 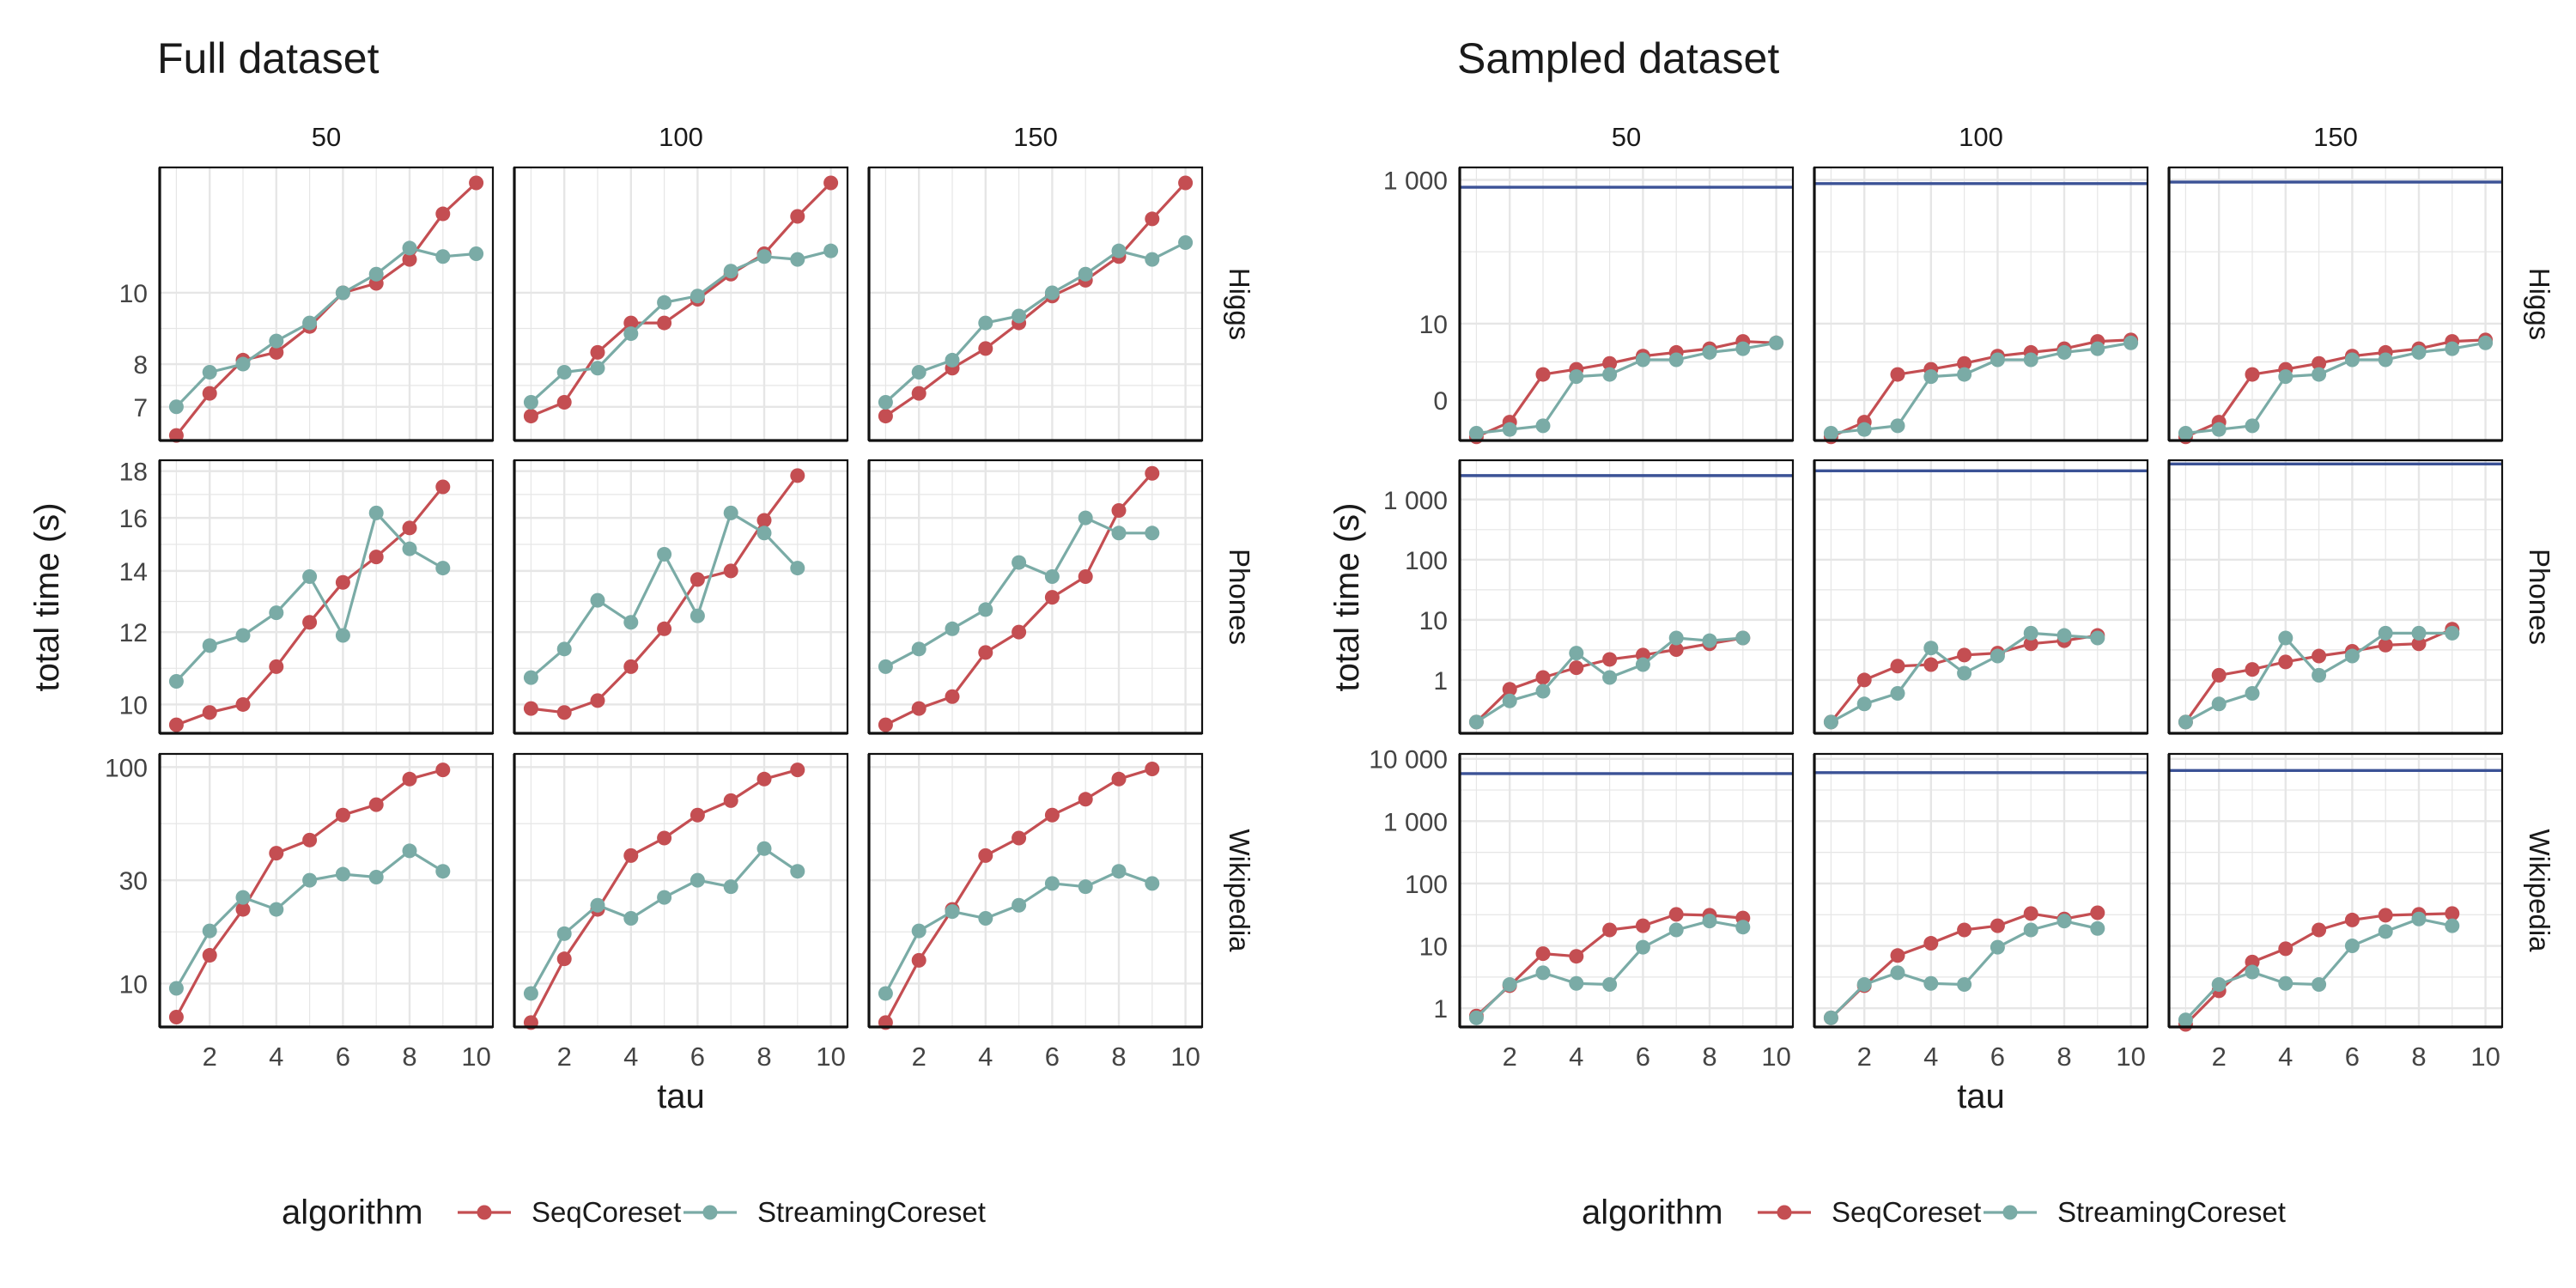 I want to click on facet-column-label: 50, so click(x=1627, y=137).